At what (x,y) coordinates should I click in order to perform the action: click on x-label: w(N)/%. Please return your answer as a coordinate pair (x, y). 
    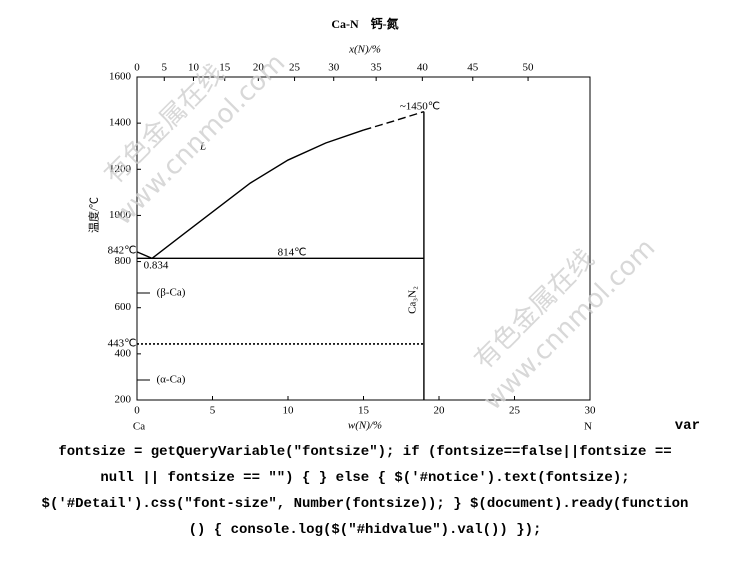
    Looking at the image, I should click on (365, 426).